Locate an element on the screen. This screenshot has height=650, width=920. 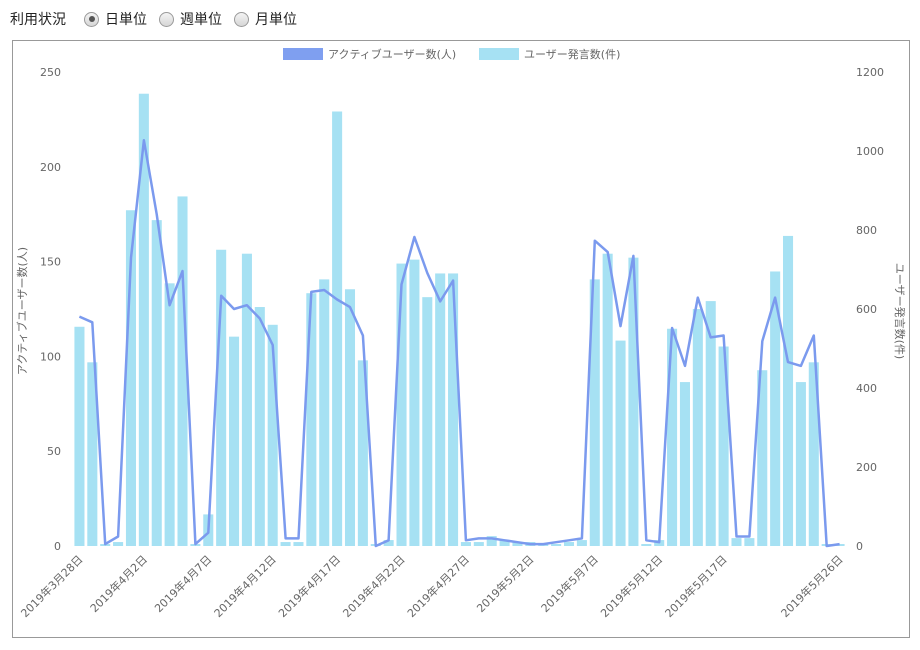
usage-title: 利用状況 is located at coordinates (38, 20).